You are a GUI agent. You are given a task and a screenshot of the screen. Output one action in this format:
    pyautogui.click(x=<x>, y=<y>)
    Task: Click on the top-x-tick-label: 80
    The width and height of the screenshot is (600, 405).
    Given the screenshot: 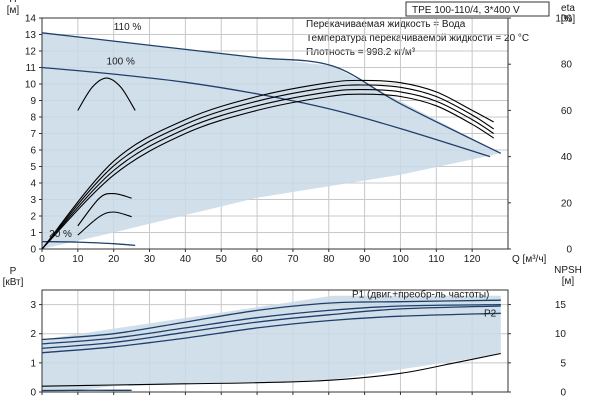 What is the action you would take?
    pyautogui.click(x=329, y=259)
    